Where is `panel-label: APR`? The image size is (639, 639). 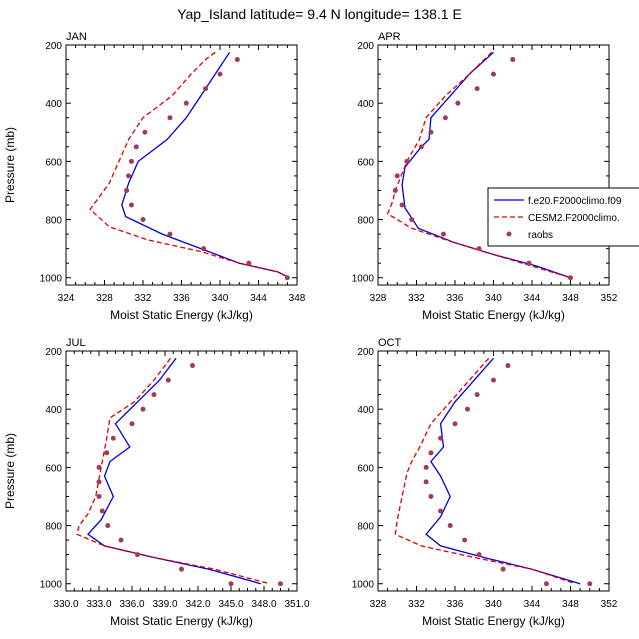
panel-label: APR is located at coordinates (389, 37).